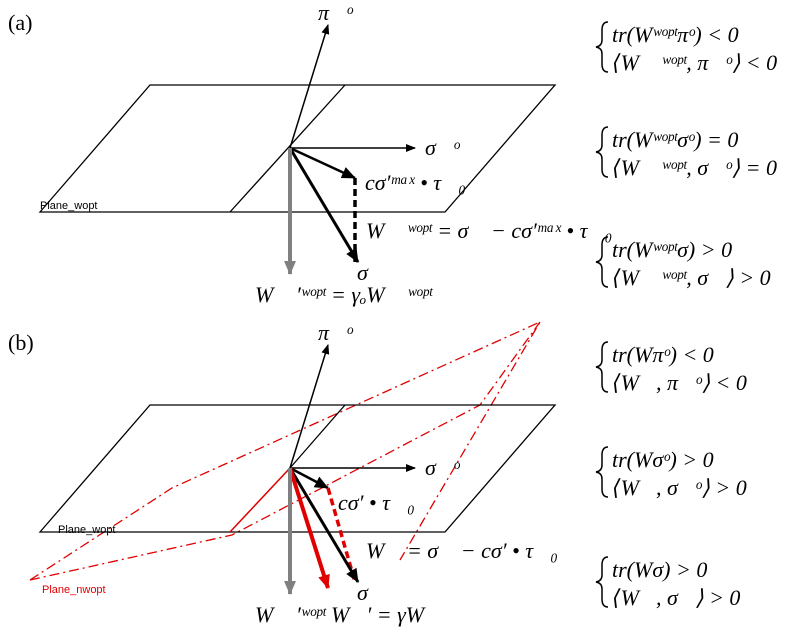 This screenshot has height=643, width=789. I want to click on condition: ⟨W⃗, σ⃗⟩ > 0, so click(676, 597).